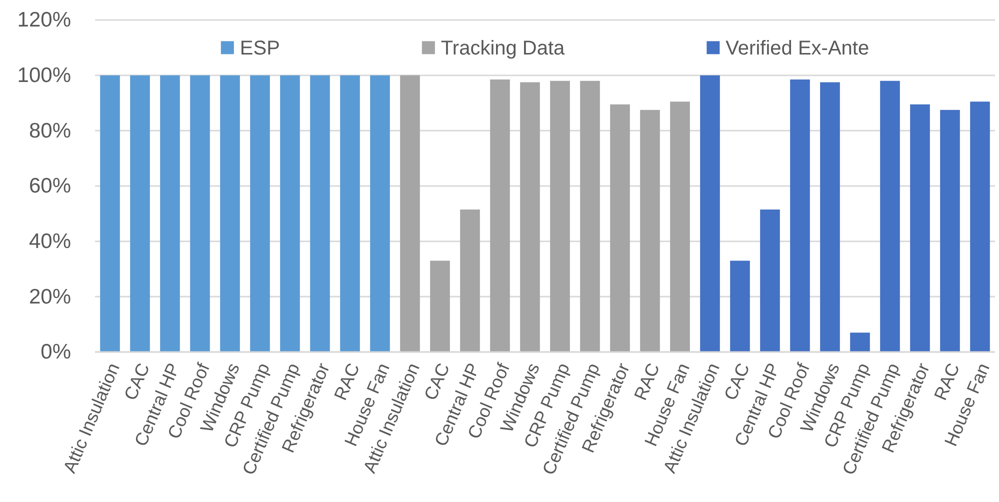 The image size is (999, 502). I want to click on legend-label: Verified Ex-Ante, so click(798, 49).